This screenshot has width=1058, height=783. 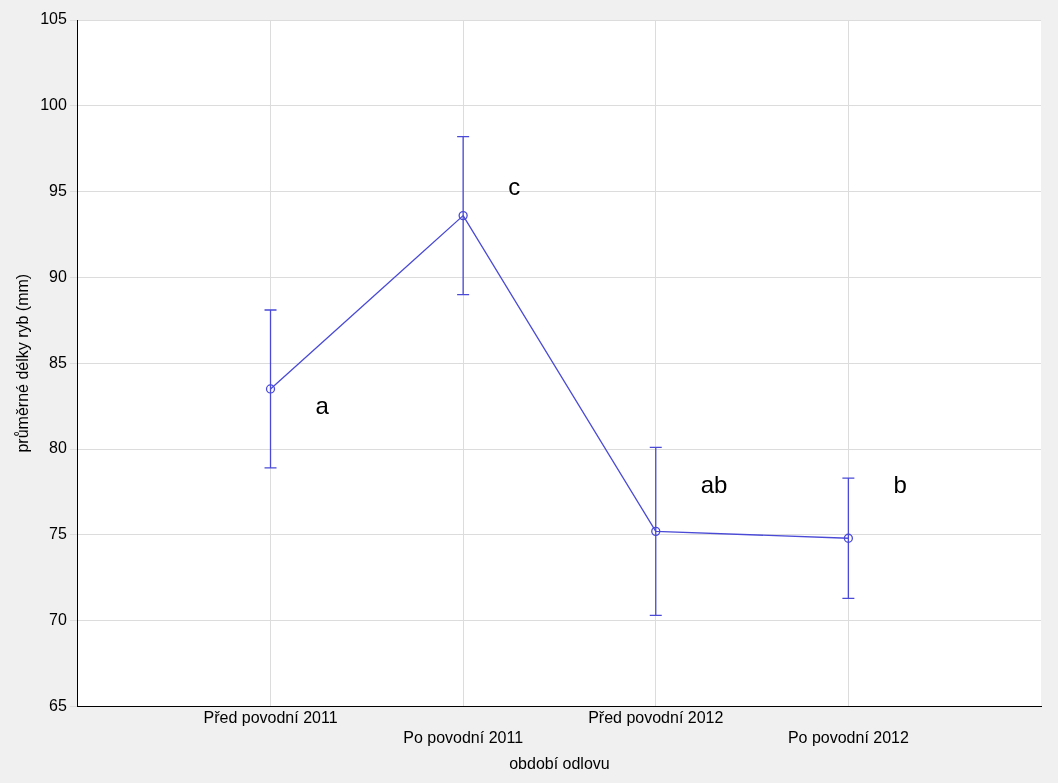 What do you see at coordinates (58, 191) in the screenshot?
I see `y-tick-label: 95` at bounding box center [58, 191].